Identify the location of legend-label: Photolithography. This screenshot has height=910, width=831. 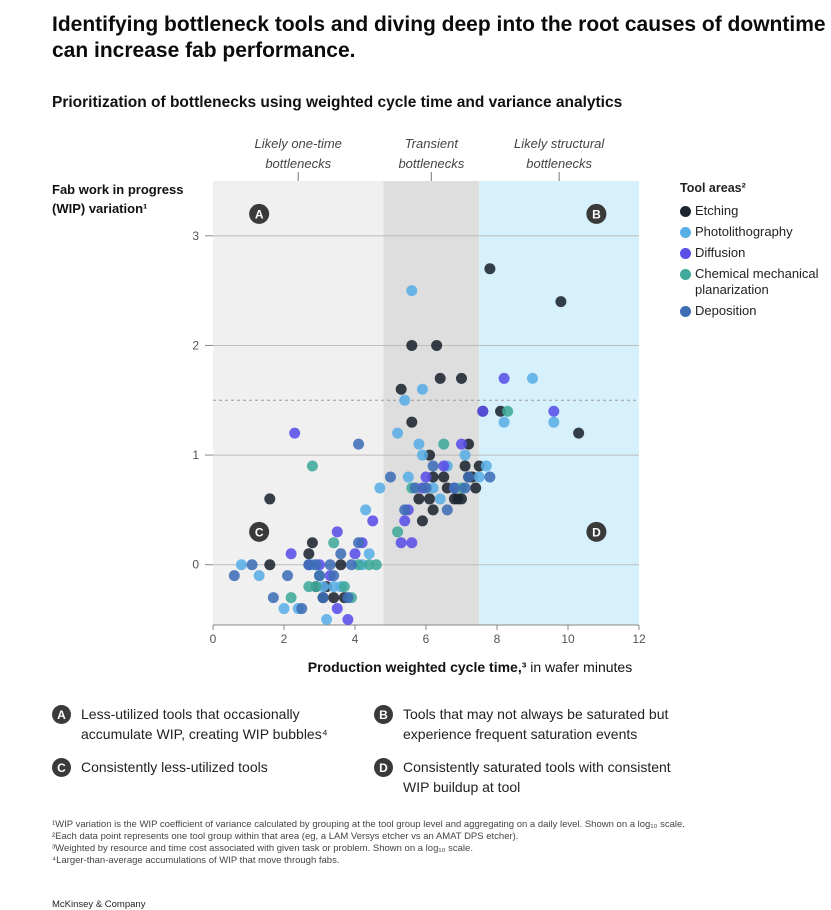
(744, 231).